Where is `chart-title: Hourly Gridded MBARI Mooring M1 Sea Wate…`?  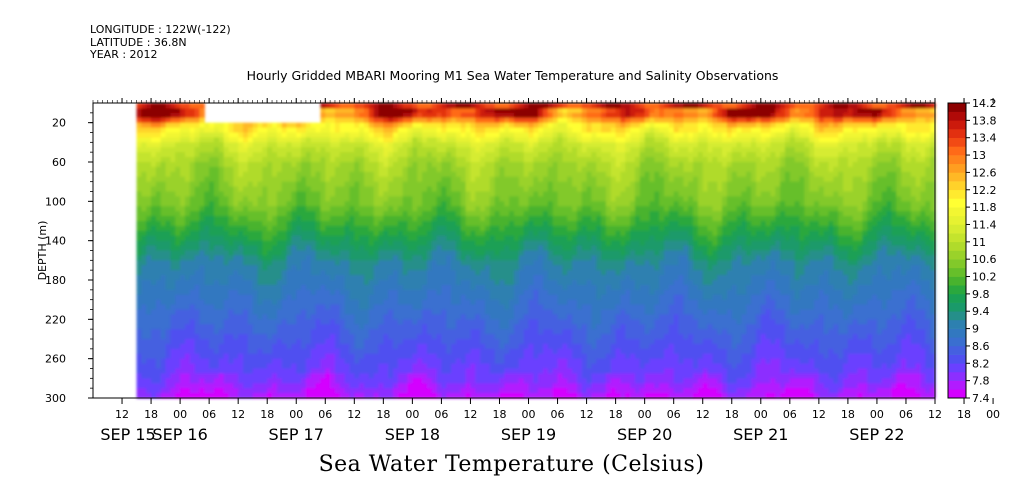
chart-title: Hourly Gridded MBARI Mooring M1 Sea Wate… is located at coordinates (512, 75).